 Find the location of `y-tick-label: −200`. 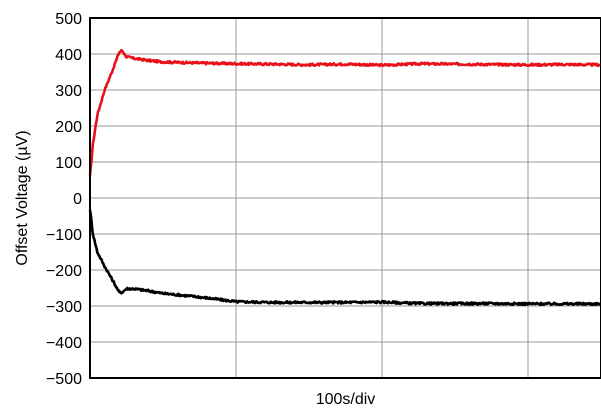

y-tick-label: −200 is located at coordinates (64, 271).